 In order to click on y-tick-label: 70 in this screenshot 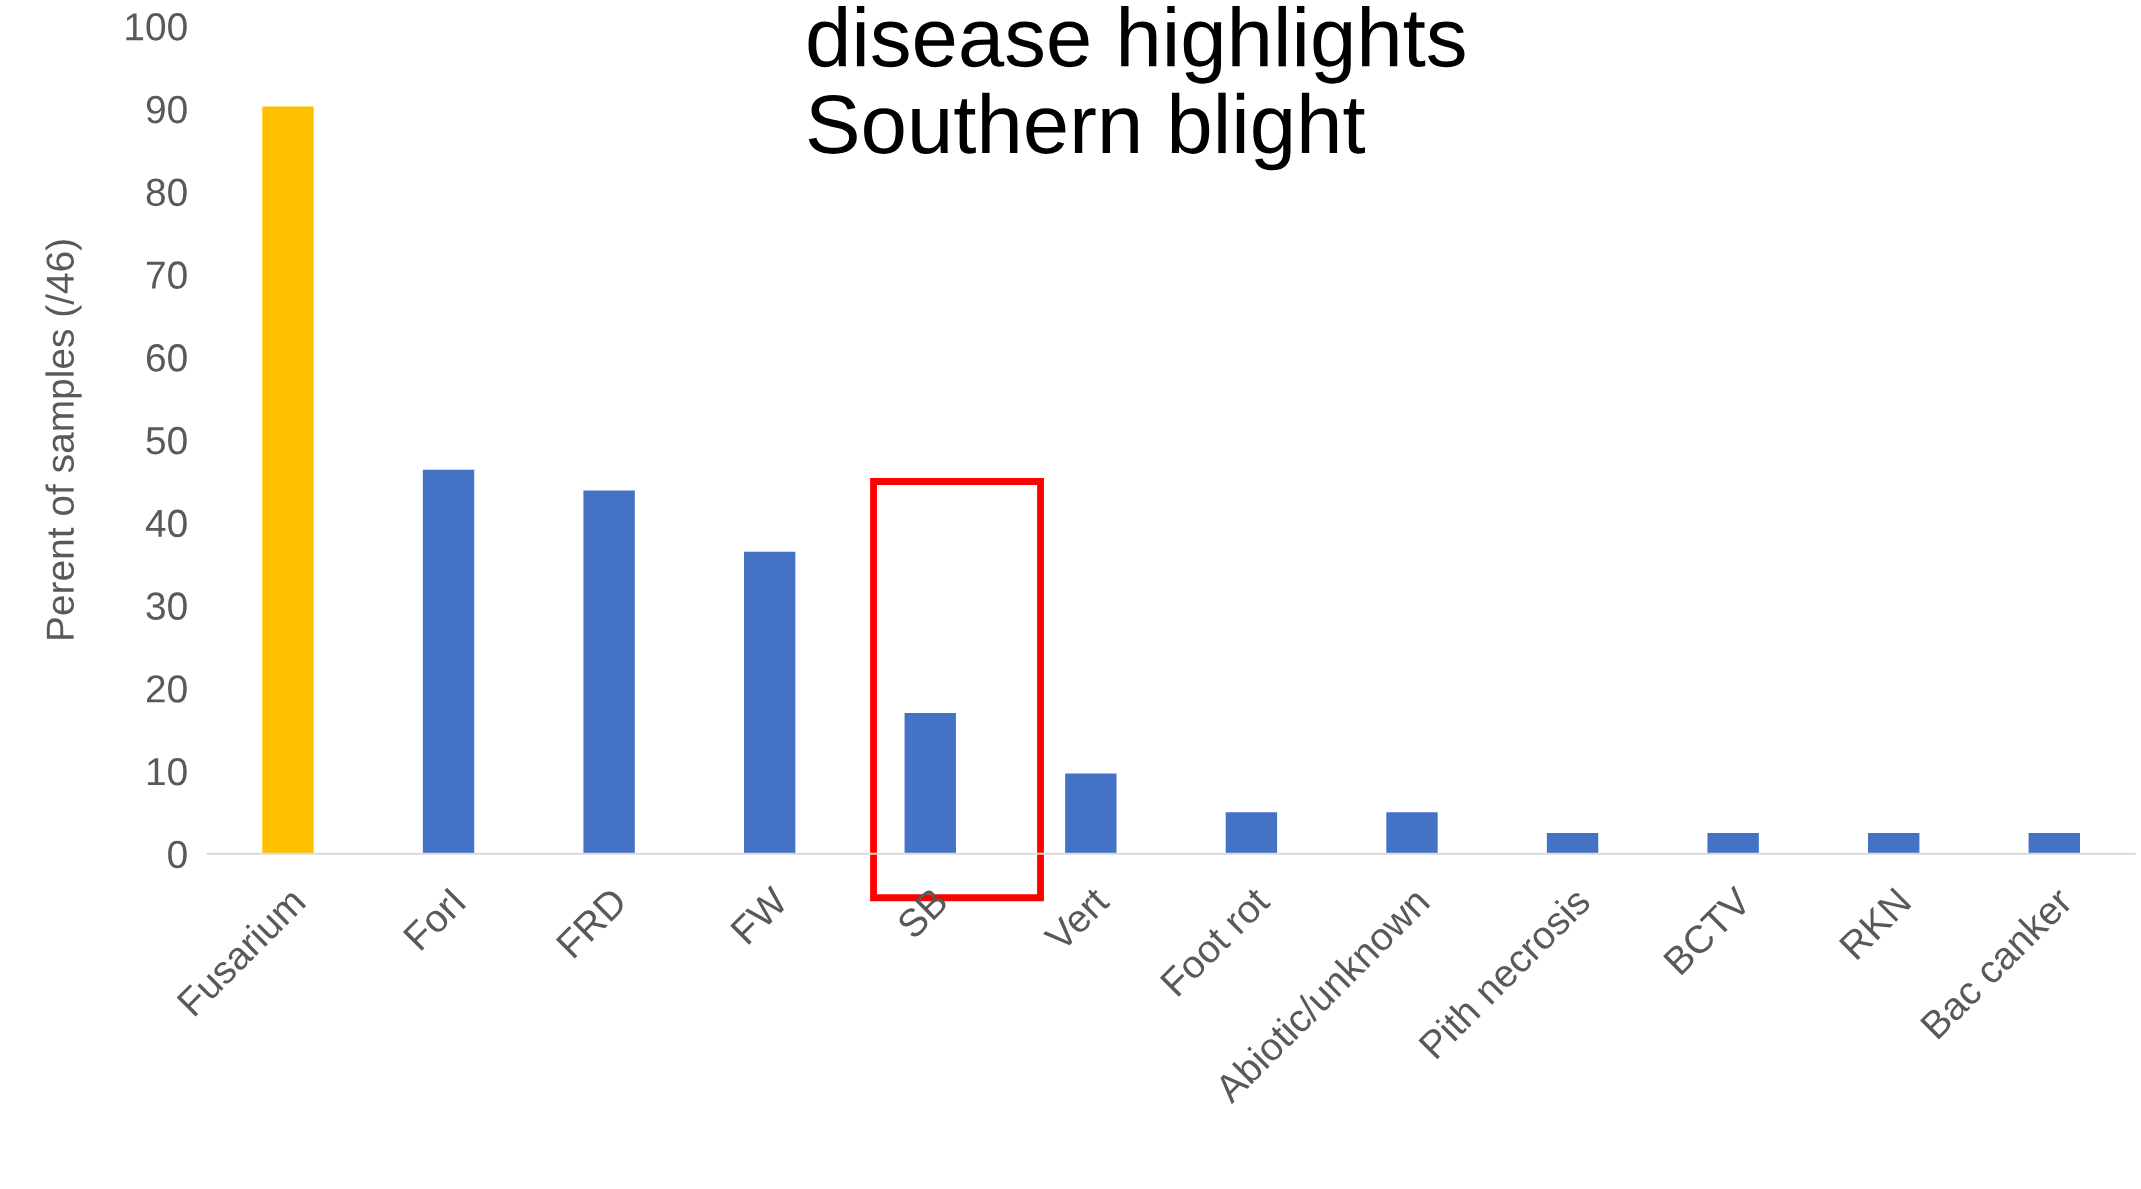, I will do `click(166, 275)`.